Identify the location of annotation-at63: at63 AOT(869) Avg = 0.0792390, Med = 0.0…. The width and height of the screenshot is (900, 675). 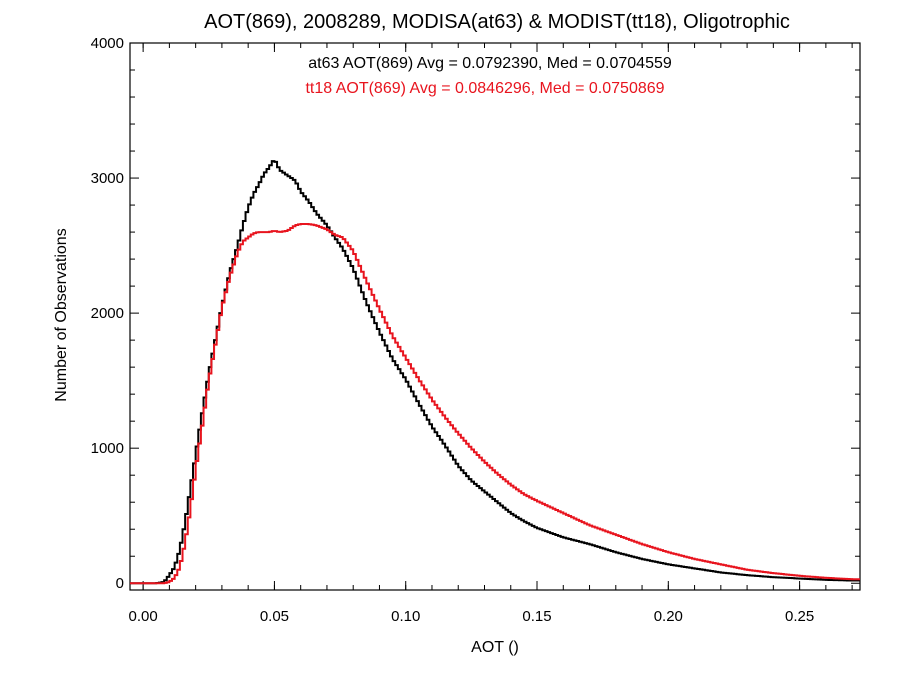
(490, 63).